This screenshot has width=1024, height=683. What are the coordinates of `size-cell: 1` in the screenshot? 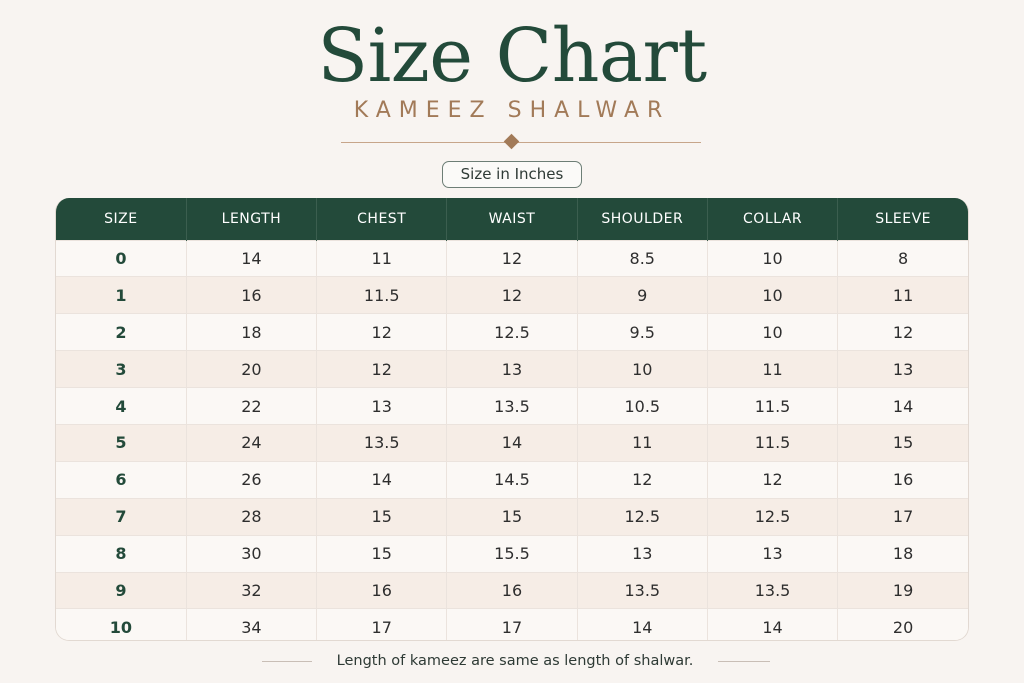 It's located at (121, 295).